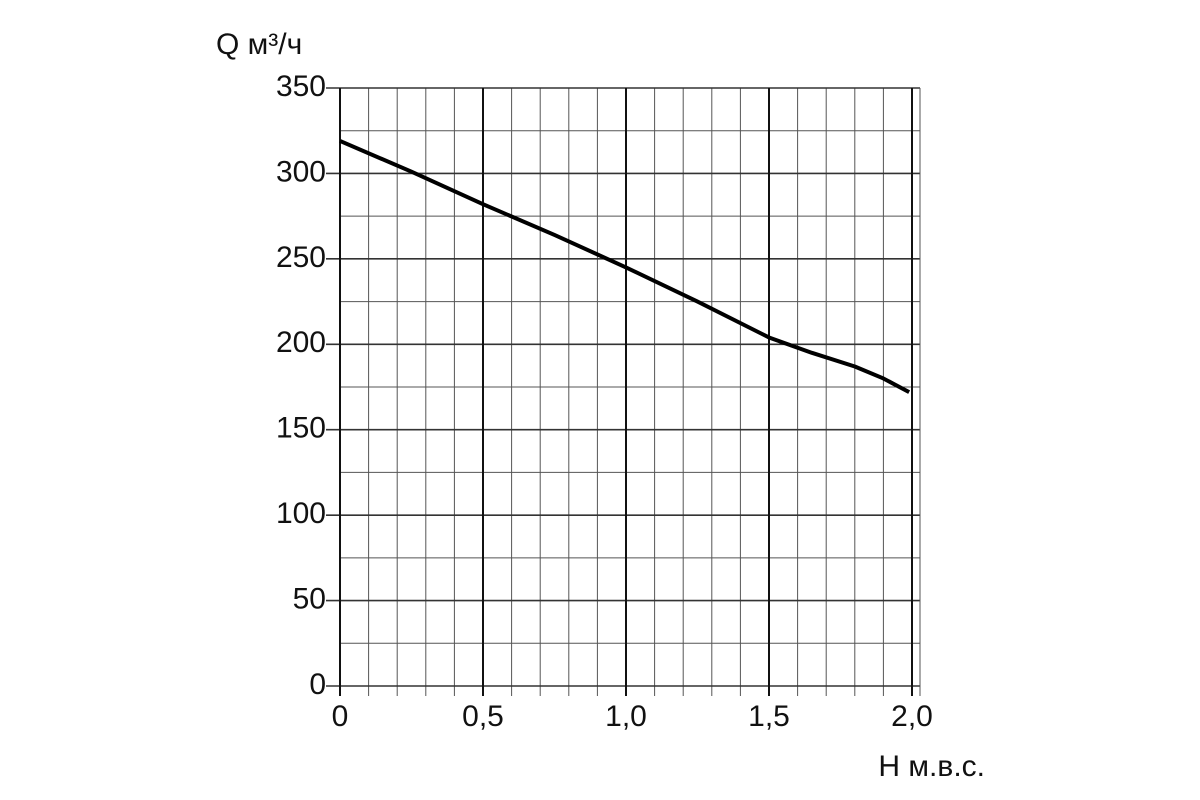 This screenshot has width=1200, height=800. I want to click on x-axis-title: H м.в.с., so click(931, 766).